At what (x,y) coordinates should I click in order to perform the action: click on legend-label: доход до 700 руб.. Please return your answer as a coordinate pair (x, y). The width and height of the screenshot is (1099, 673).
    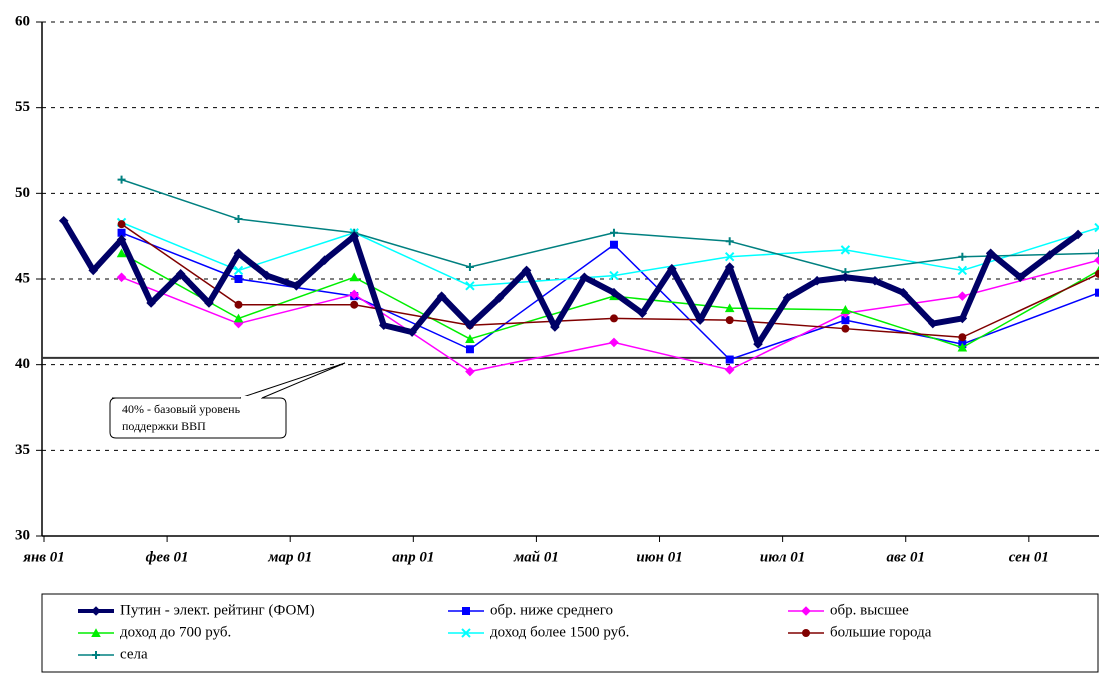
    Looking at the image, I should click on (175, 632).